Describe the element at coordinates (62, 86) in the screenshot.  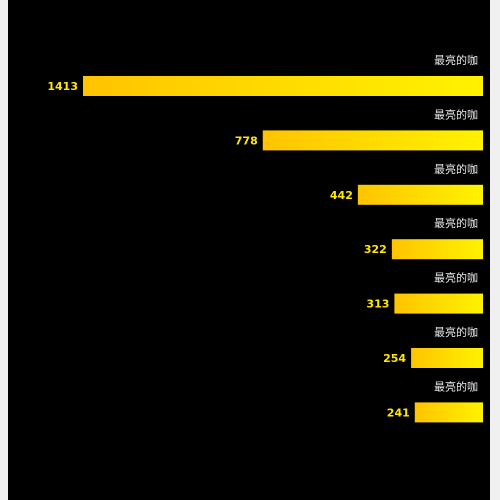
I see `value-label: 1413` at that location.